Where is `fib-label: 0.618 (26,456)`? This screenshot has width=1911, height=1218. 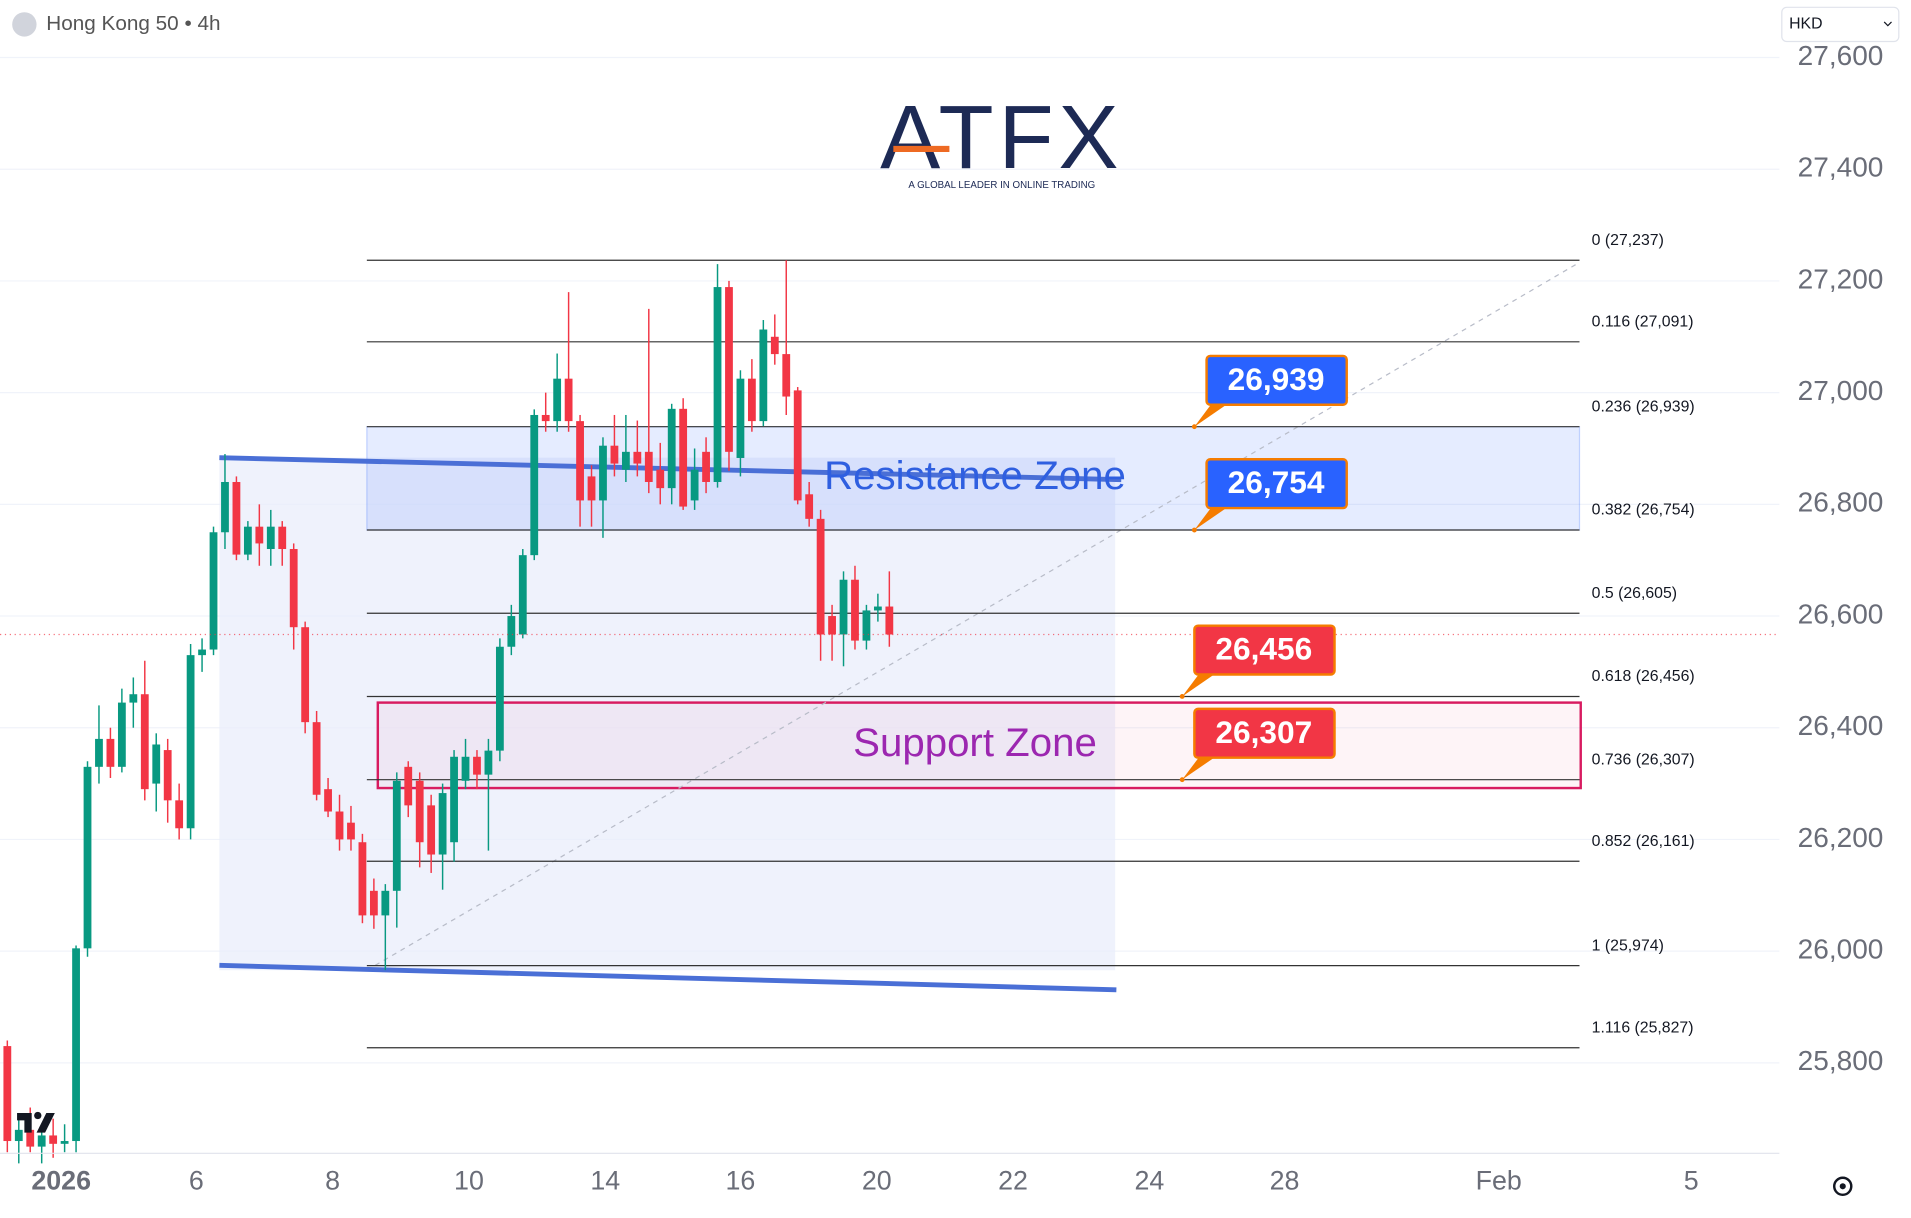
fib-label: 0.618 (26,456) is located at coordinates (1643, 676).